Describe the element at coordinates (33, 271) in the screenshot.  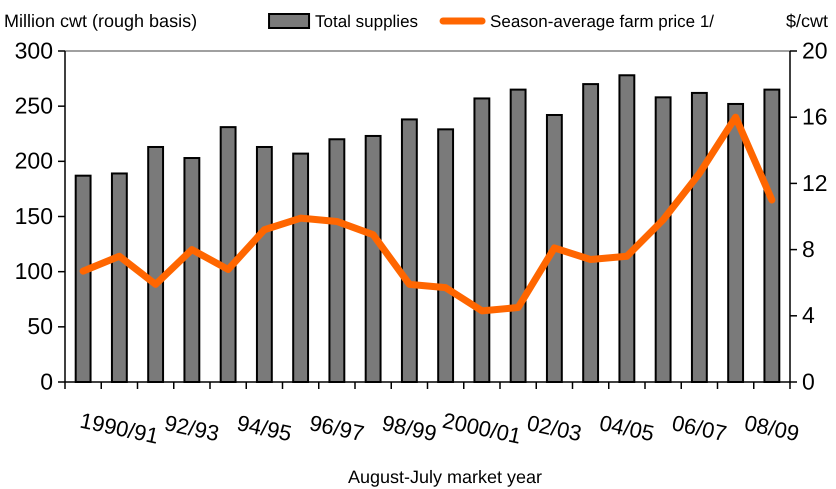
I see `y-tick-label: 100` at that location.